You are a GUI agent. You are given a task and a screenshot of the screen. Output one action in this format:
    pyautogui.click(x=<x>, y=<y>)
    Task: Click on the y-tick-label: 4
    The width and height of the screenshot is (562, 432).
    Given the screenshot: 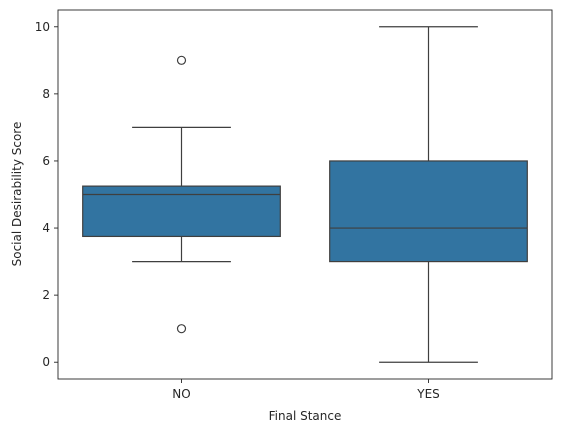 What is the action you would take?
    pyautogui.click(x=46, y=228)
    